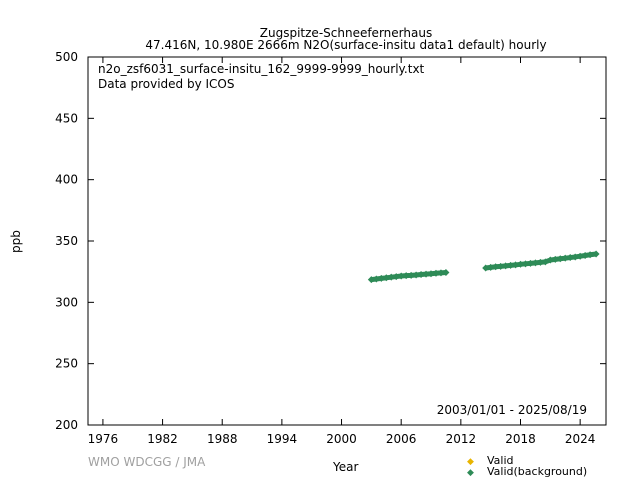 The height and width of the screenshot is (480, 640). Describe the element at coordinates (162, 439) in the screenshot. I see `x-tick-label: 1982` at that location.